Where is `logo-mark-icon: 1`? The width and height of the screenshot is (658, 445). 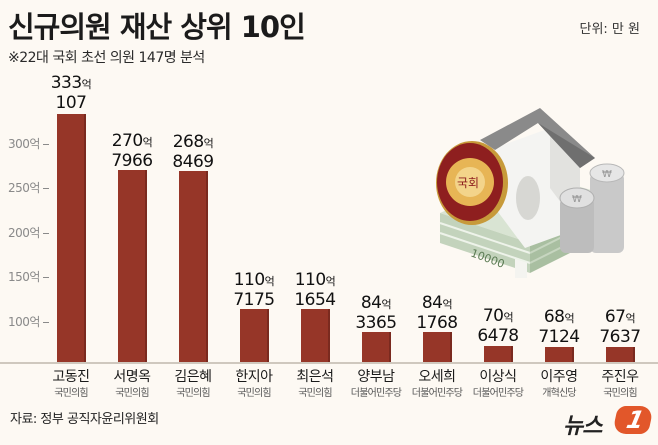 logo-mark-icon: 1 is located at coordinates (633, 420).